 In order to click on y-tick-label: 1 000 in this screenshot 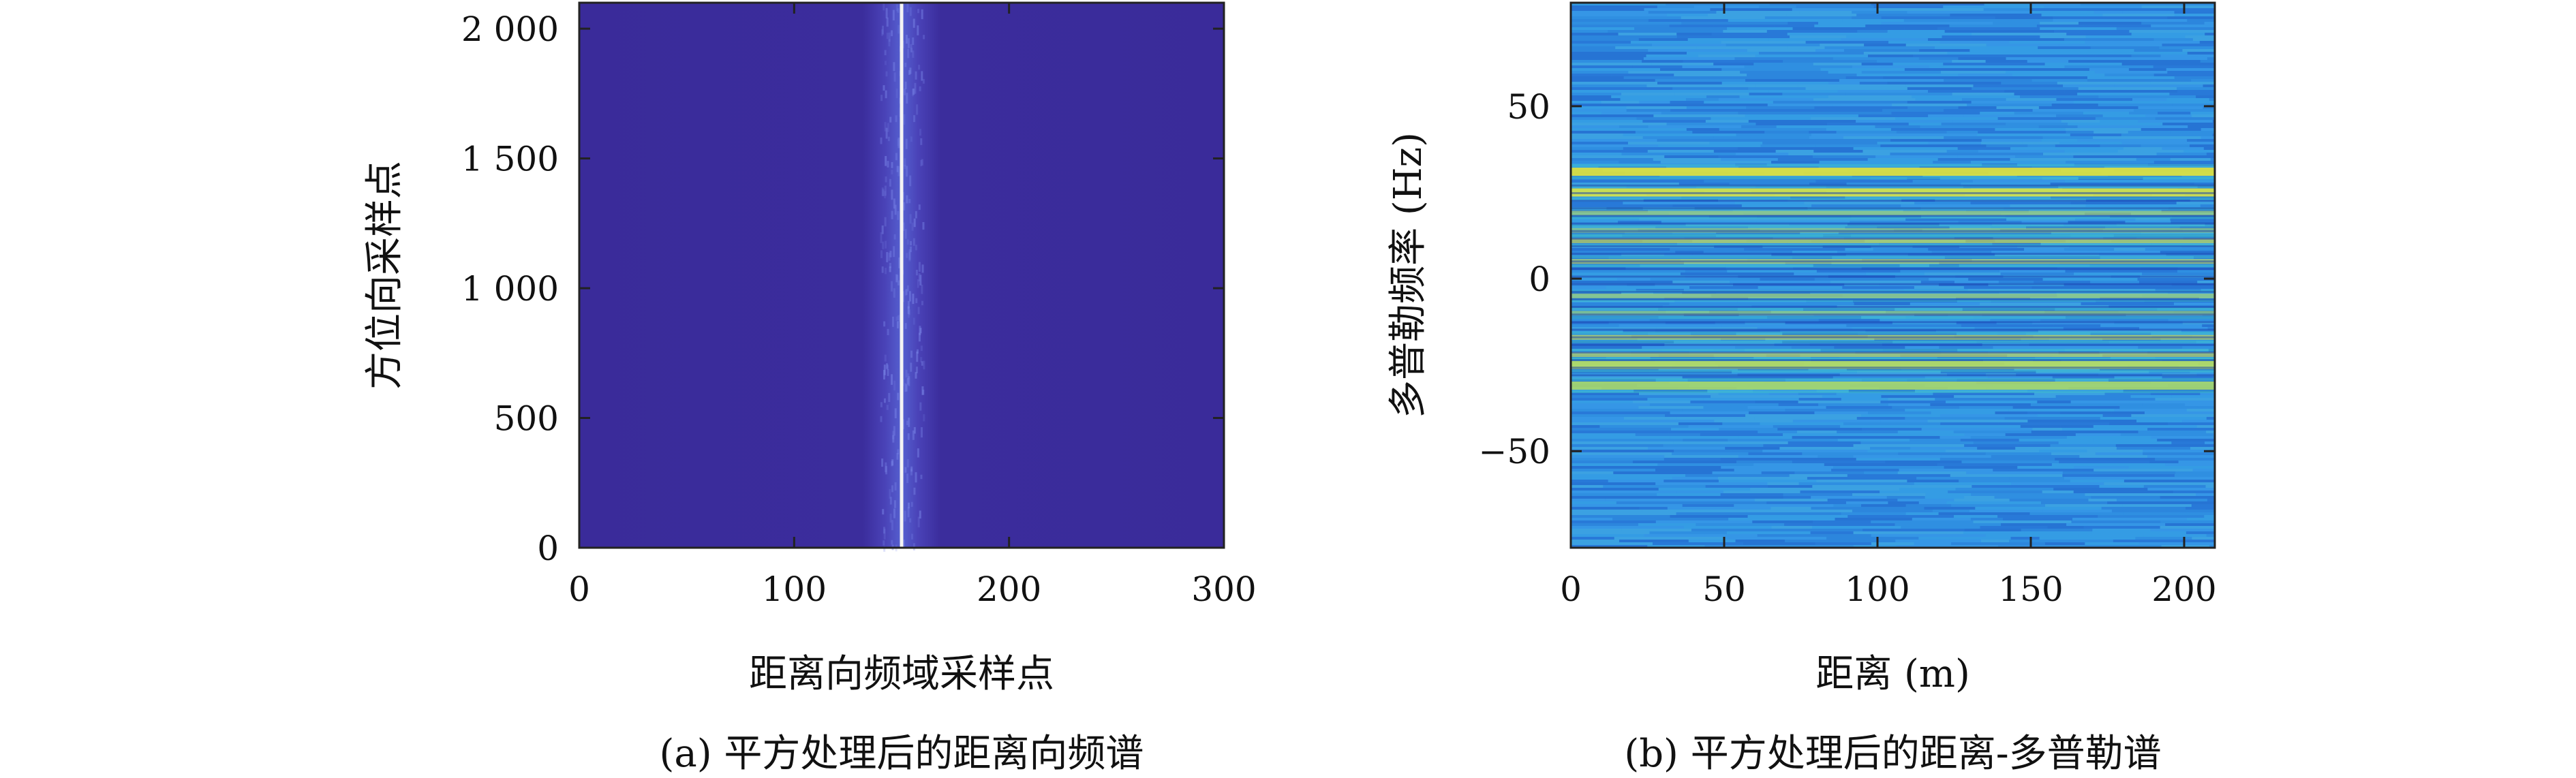, I will do `click(510, 289)`.